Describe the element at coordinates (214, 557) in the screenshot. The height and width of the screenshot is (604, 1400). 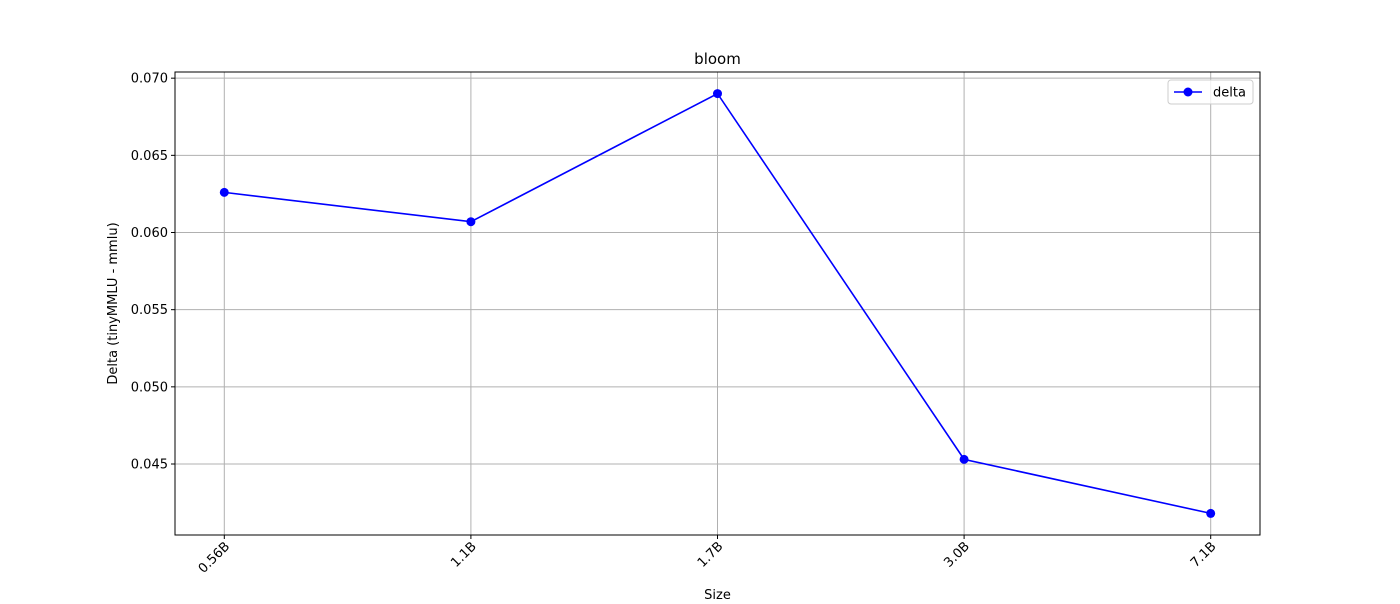
I see `x-tick-label: 0.56B` at that location.